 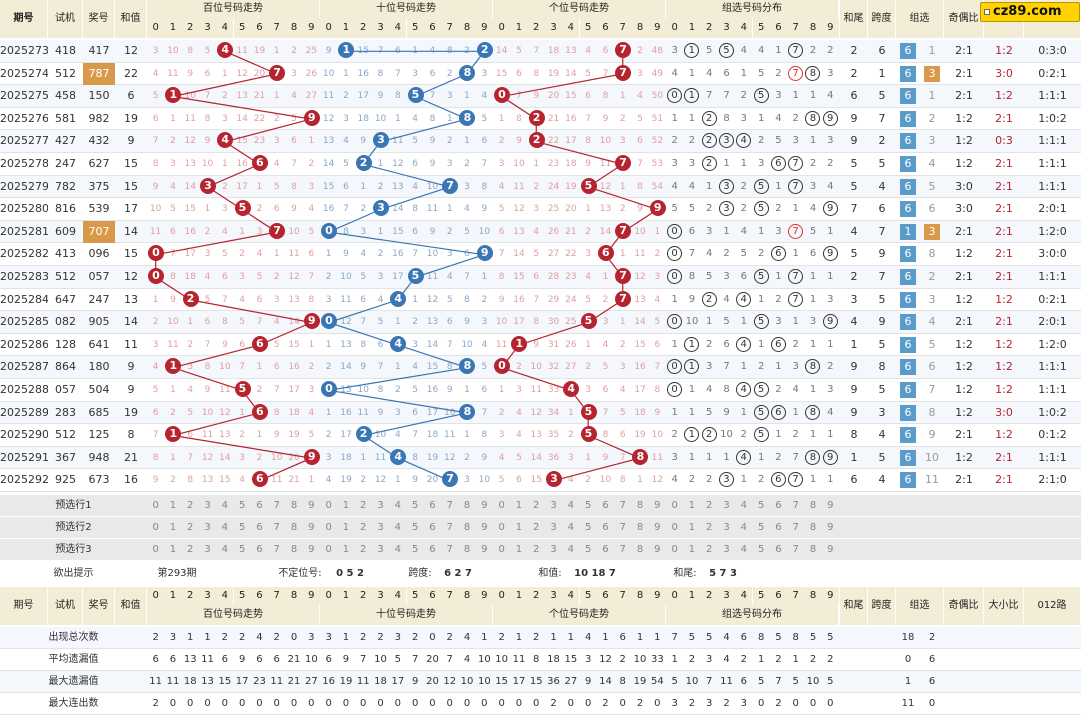 I want to click on brand-logo: cz89.com, so click(x=1030, y=12).